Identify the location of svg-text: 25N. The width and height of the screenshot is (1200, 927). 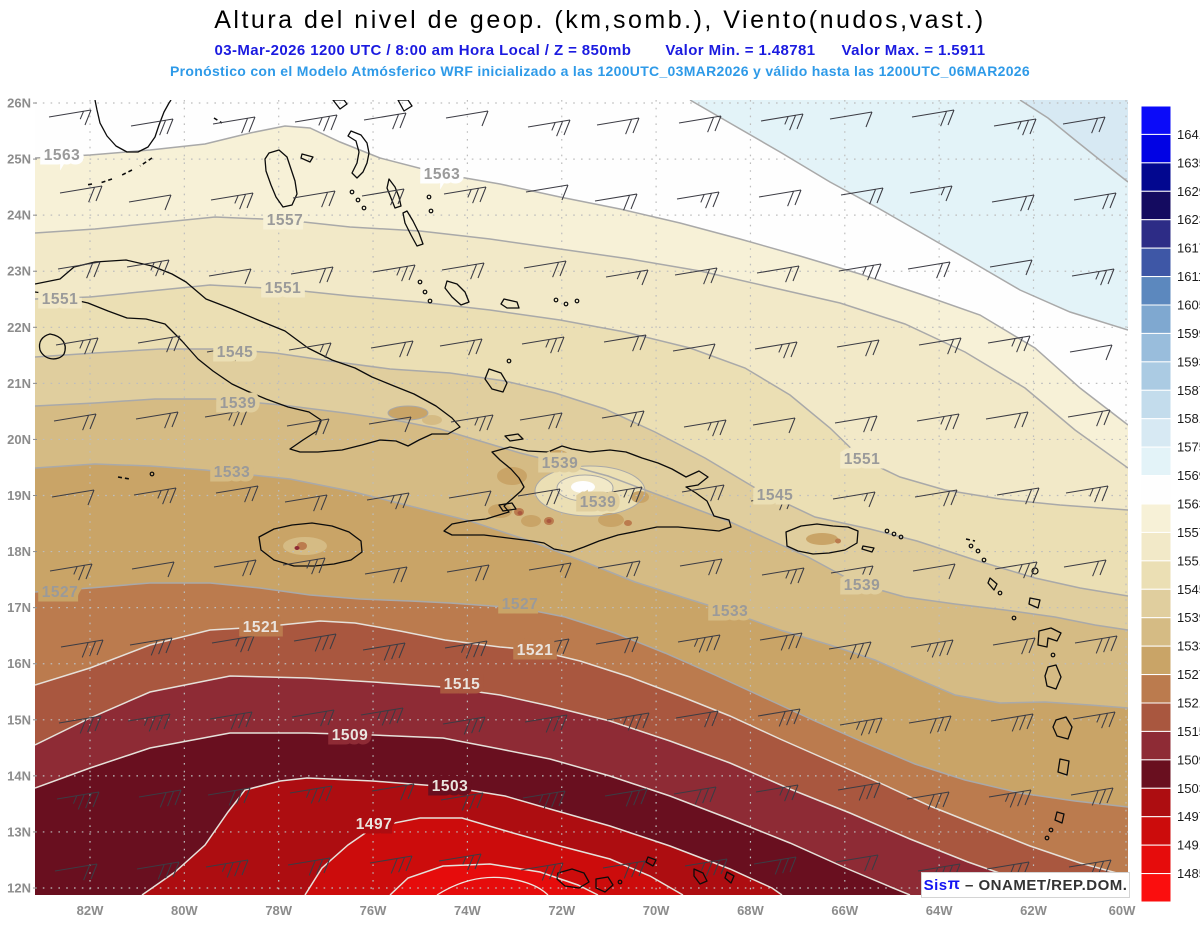
(19, 159).